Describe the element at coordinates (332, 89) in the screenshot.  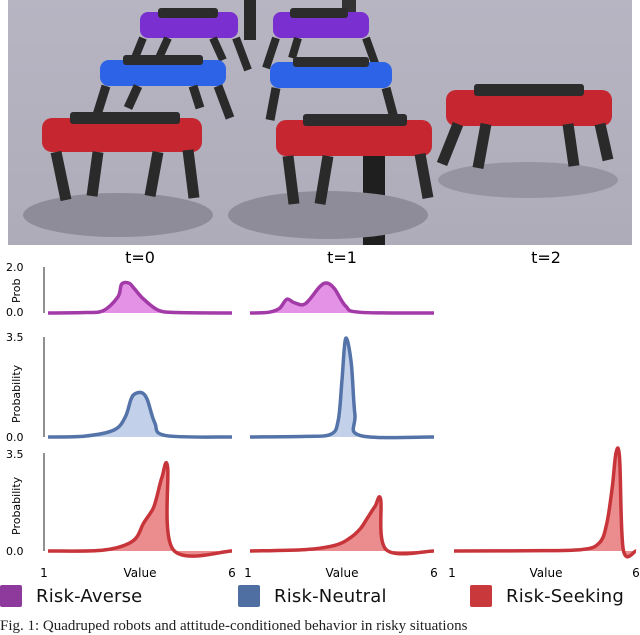
I see `blue-robot-right` at that location.